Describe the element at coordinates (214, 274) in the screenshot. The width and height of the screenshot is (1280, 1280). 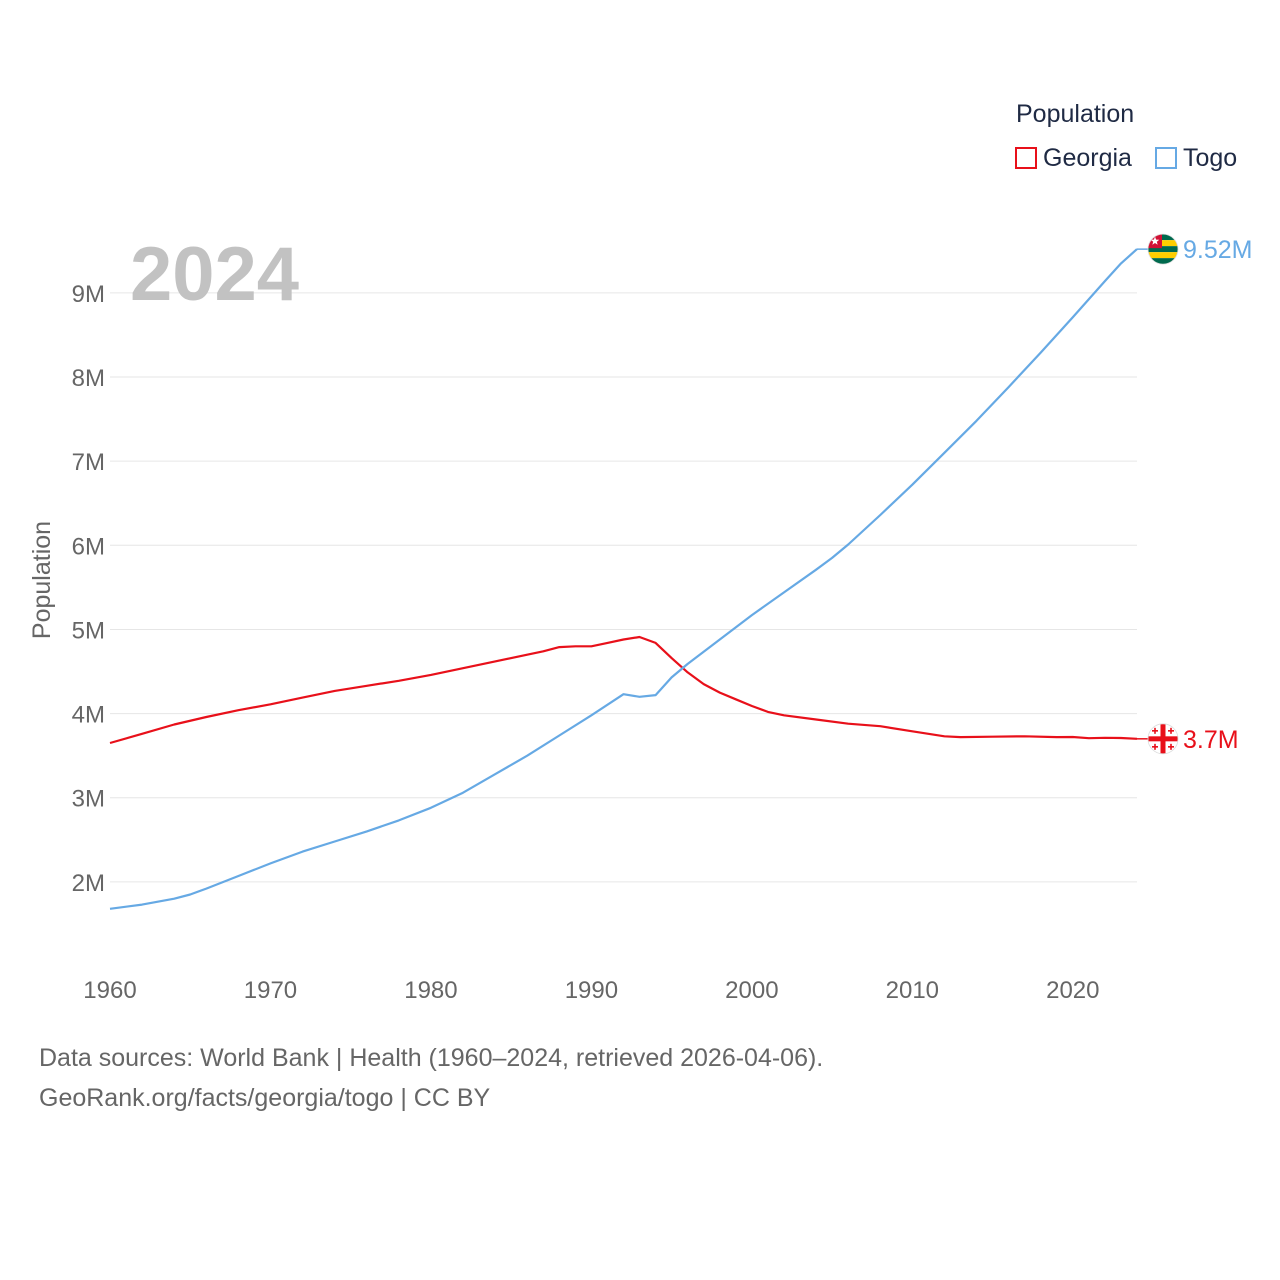
I see `year-label: 2024` at that location.